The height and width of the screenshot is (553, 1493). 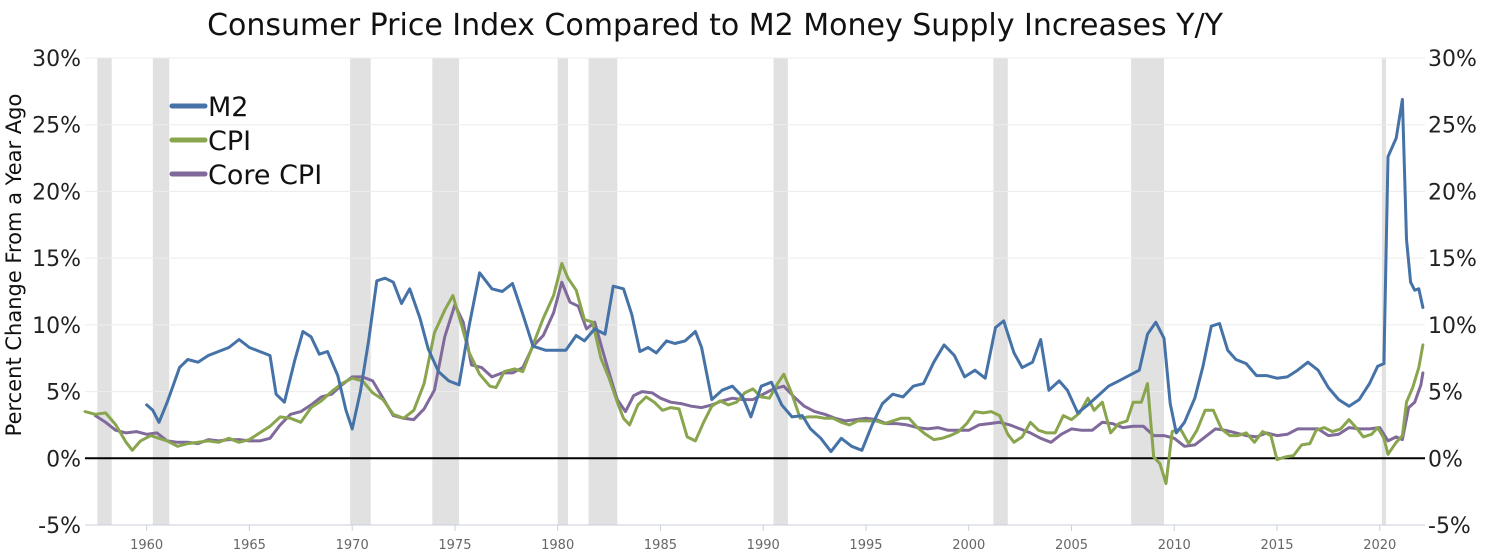 I want to click on y-tick-label-right: 25%, so click(x=1452, y=126).